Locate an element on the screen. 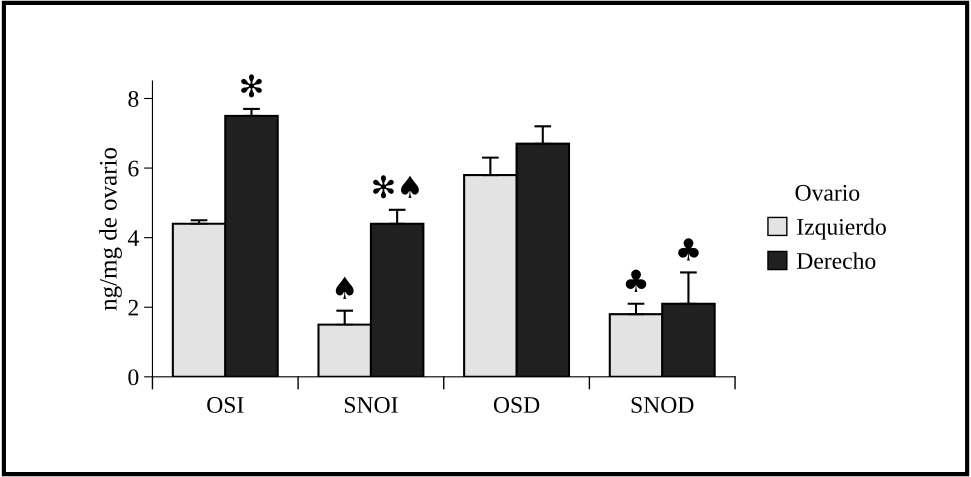 The height and width of the screenshot is (477, 971). x-tick-label: SNOD is located at coordinates (663, 405).